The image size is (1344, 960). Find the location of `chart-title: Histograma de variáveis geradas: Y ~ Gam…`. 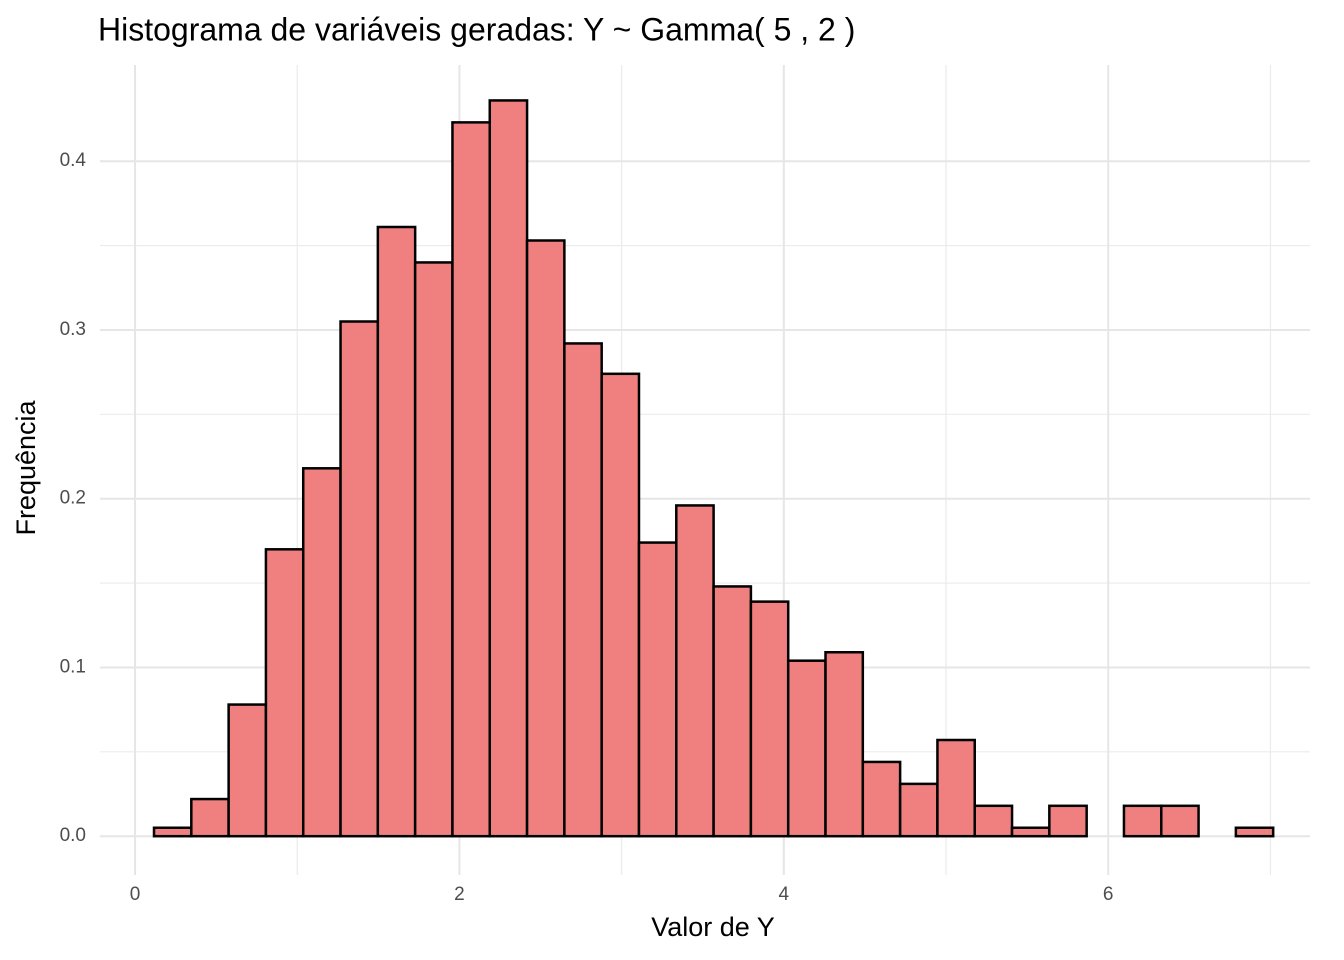

chart-title: Histograma de variáveis geradas: Y ~ Gam… is located at coordinates (476, 29).